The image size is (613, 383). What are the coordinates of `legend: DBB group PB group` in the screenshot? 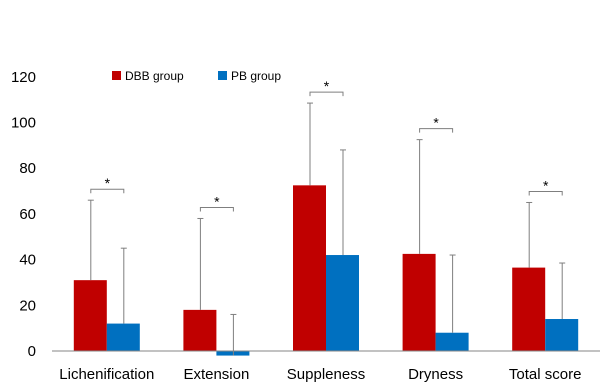 It's located at (196, 76).